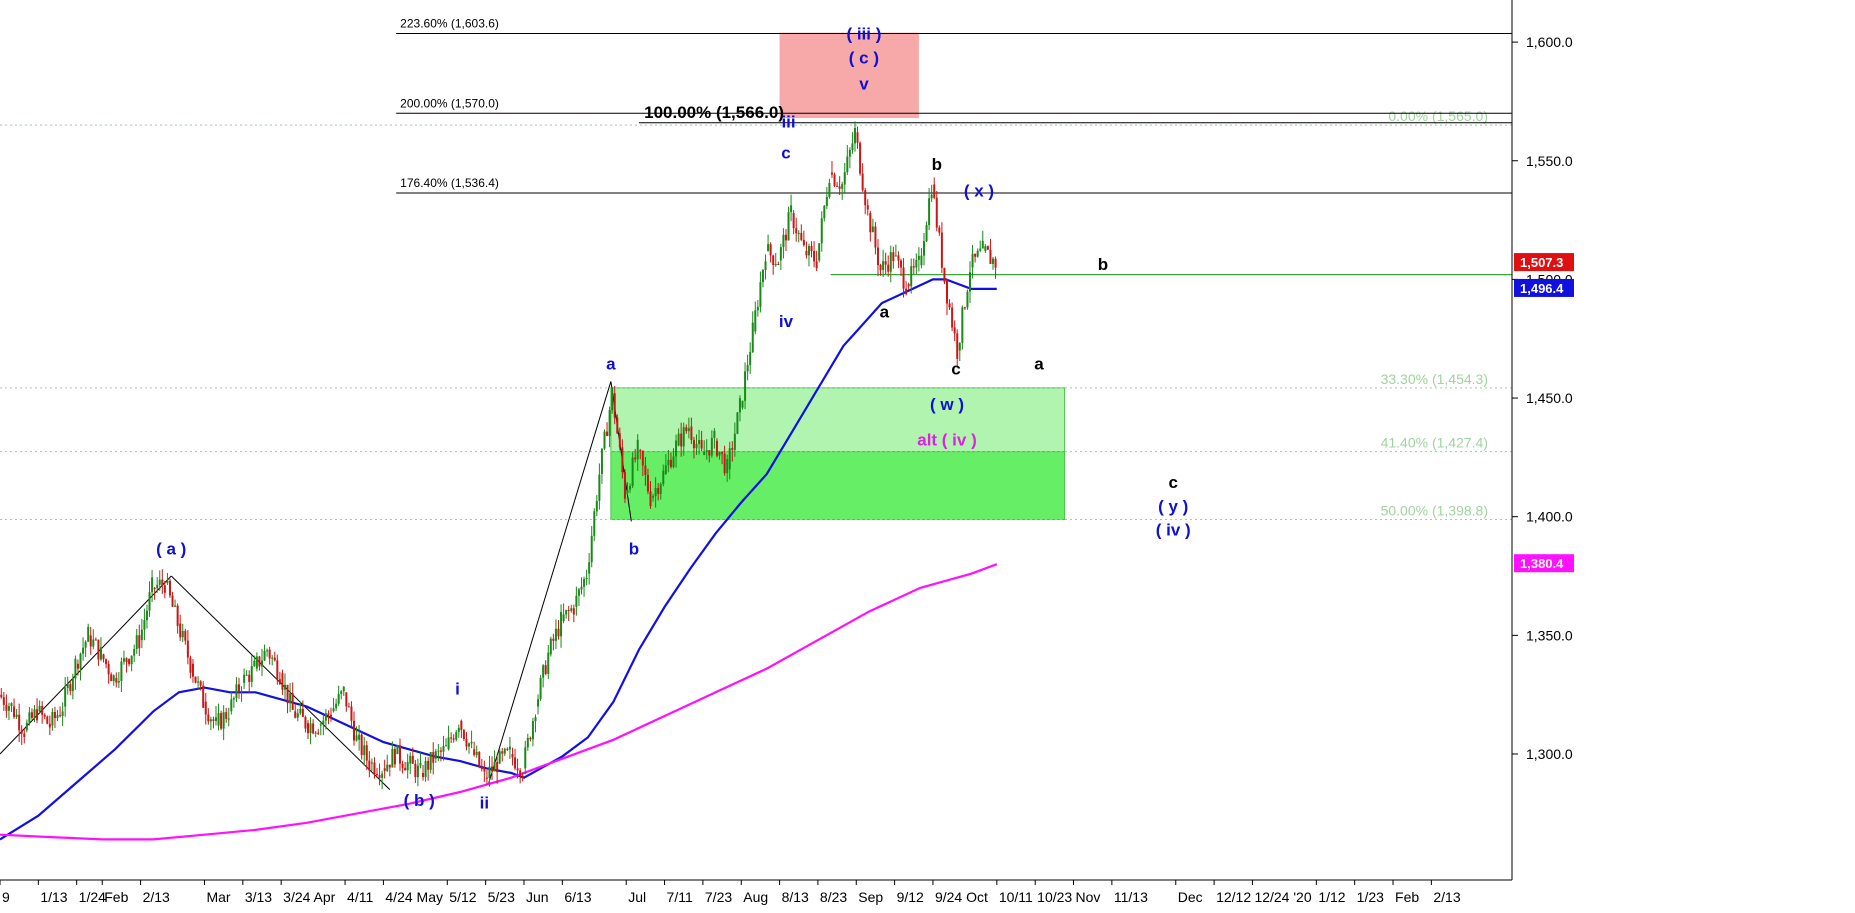  I want to click on fib-label: 200.00% (1,570.0), so click(449, 103).